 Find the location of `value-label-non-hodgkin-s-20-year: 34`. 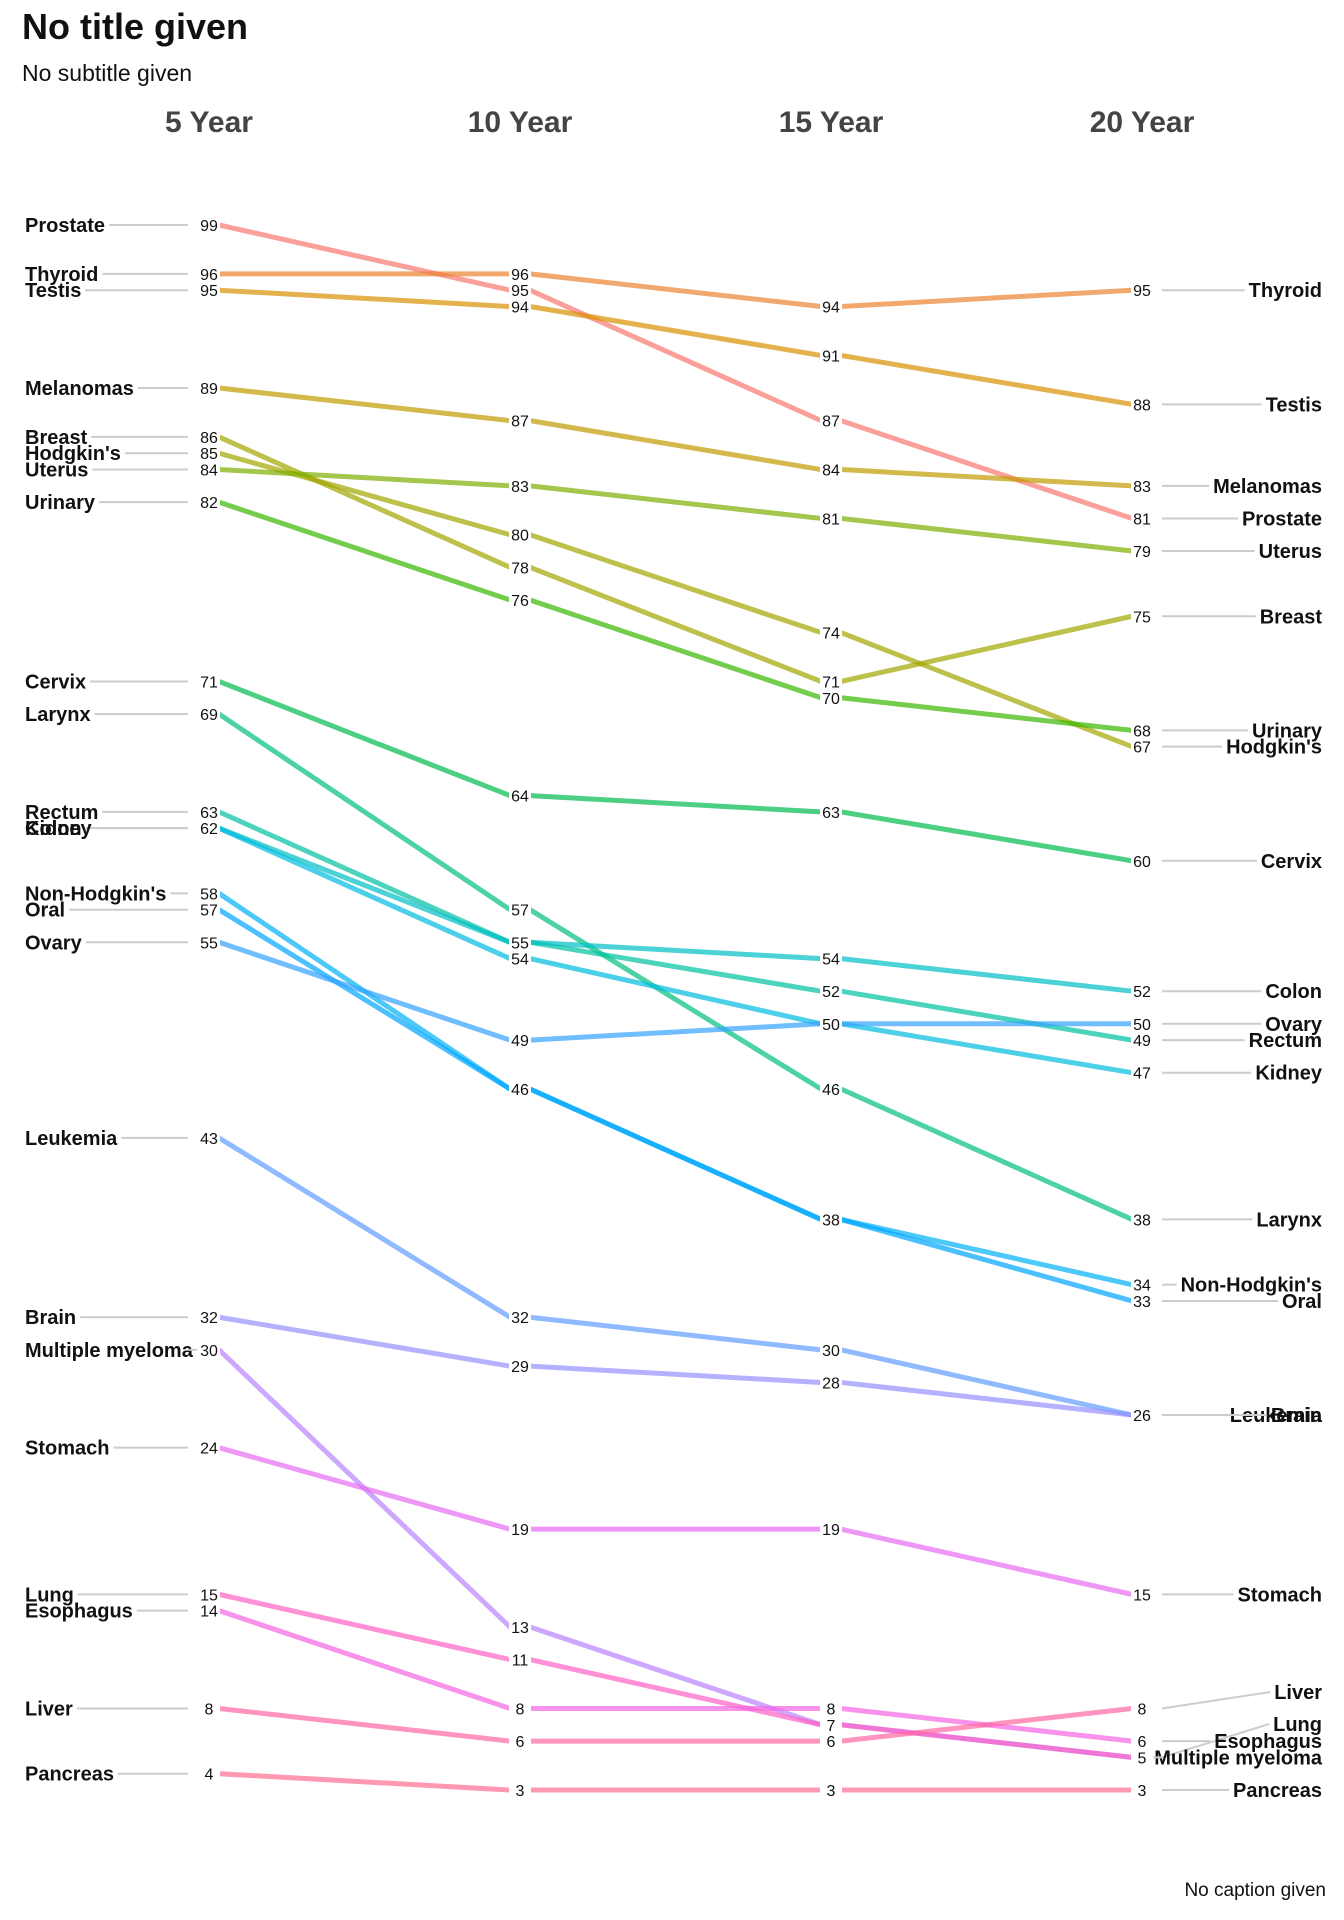

value-label-non-hodgkin-s-20-year: 34 is located at coordinates (1142, 1286).